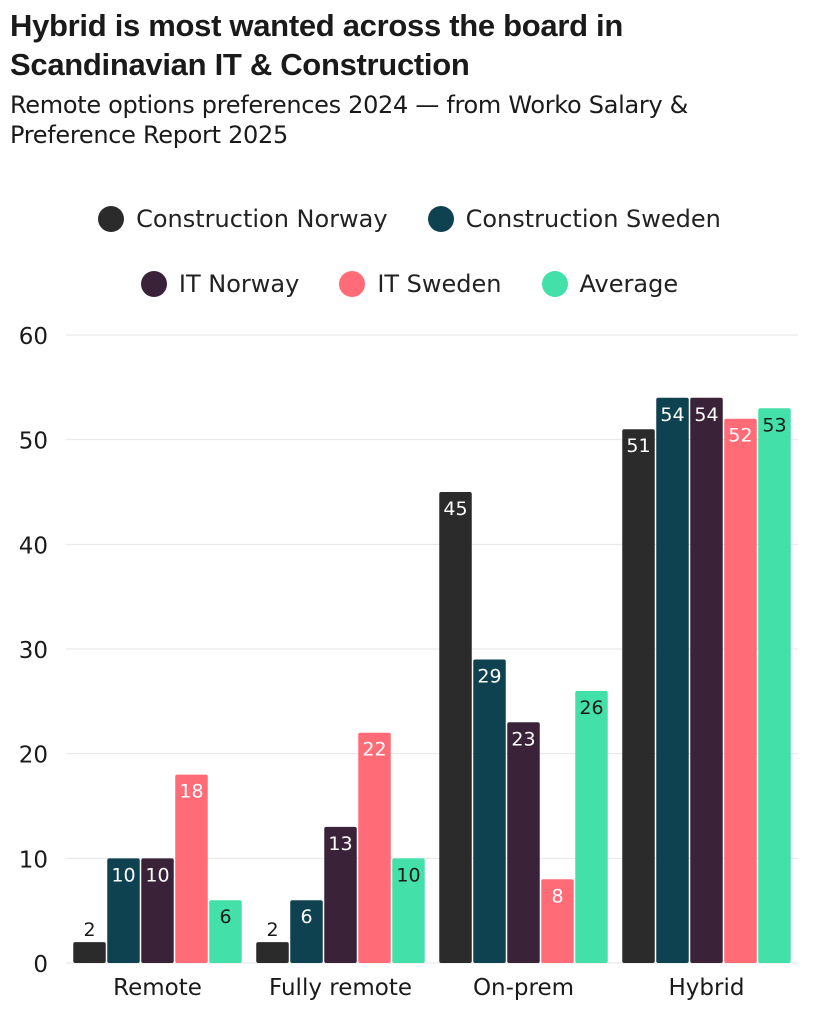  I want to click on x-tick-label: On-prem, so click(523, 988).